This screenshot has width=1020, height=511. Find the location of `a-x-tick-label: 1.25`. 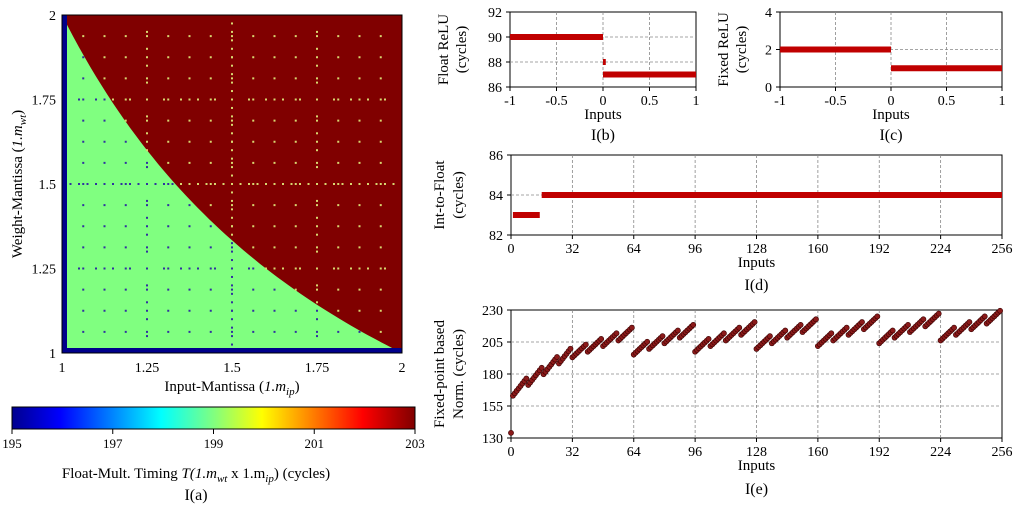

a-x-tick-label: 1.25 is located at coordinates (147, 368).